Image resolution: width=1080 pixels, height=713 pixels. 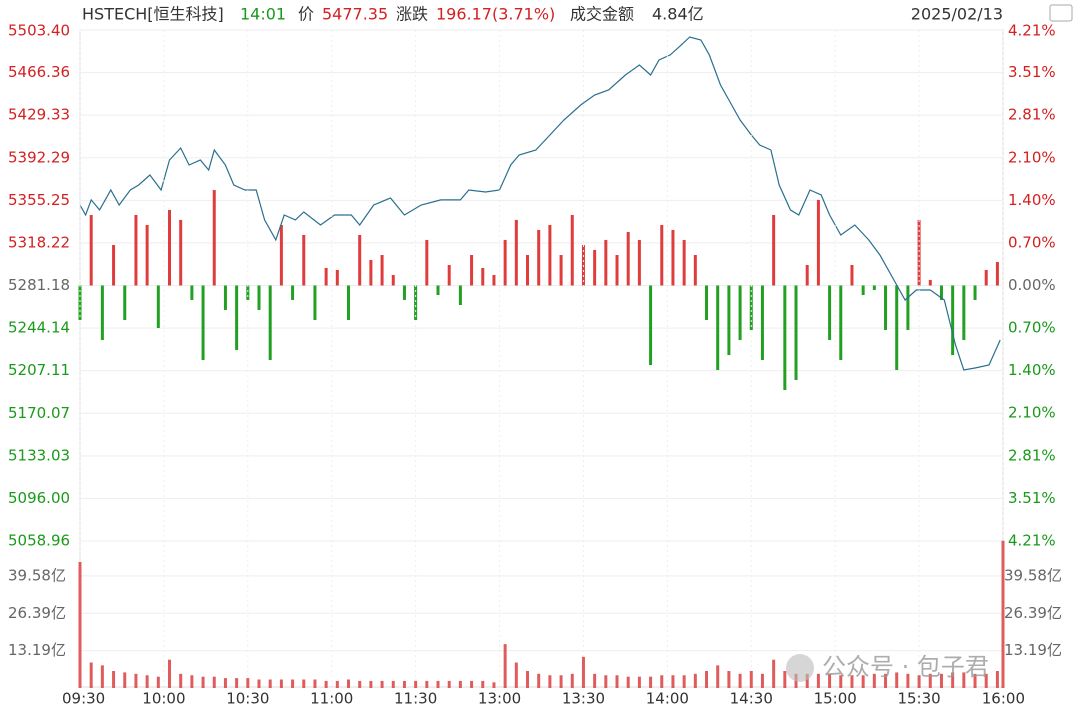 I want to click on x-tick-label: 09:30, so click(x=83, y=699).